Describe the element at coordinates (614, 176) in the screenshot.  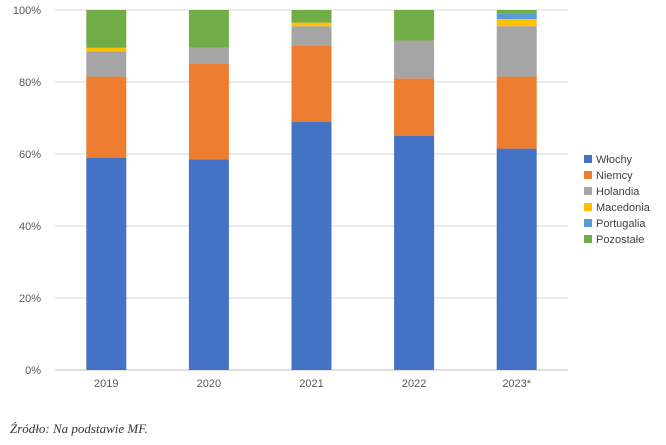
I see `legend-label: Niemcy` at that location.